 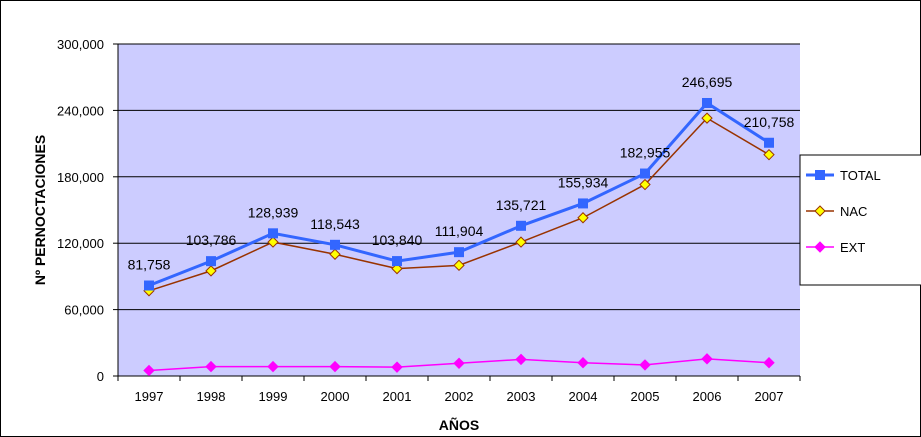 What do you see at coordinates (583, 182) in the screenshot?
I see `data-label: 155,934` at bounding box center [583, 182].